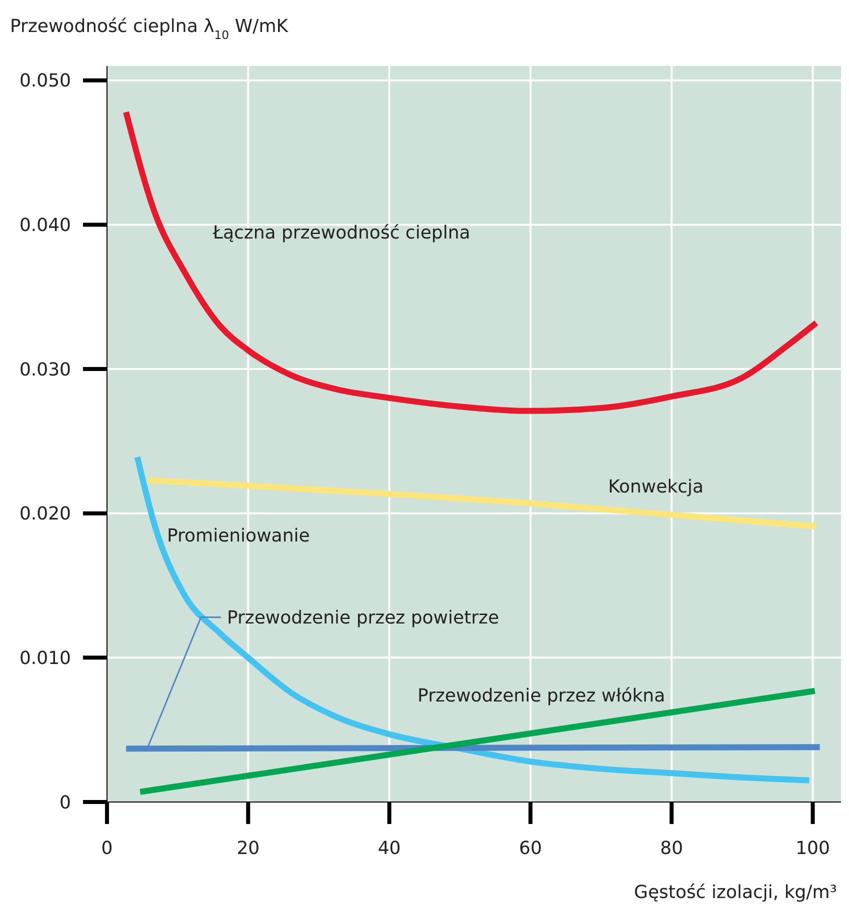 The height and width of the screenshot is (918, 849). What do you see at coordinates (45, 658) in the screenshot?
I see `y-tick-label: 0.010` at bounding box center [45, 658].